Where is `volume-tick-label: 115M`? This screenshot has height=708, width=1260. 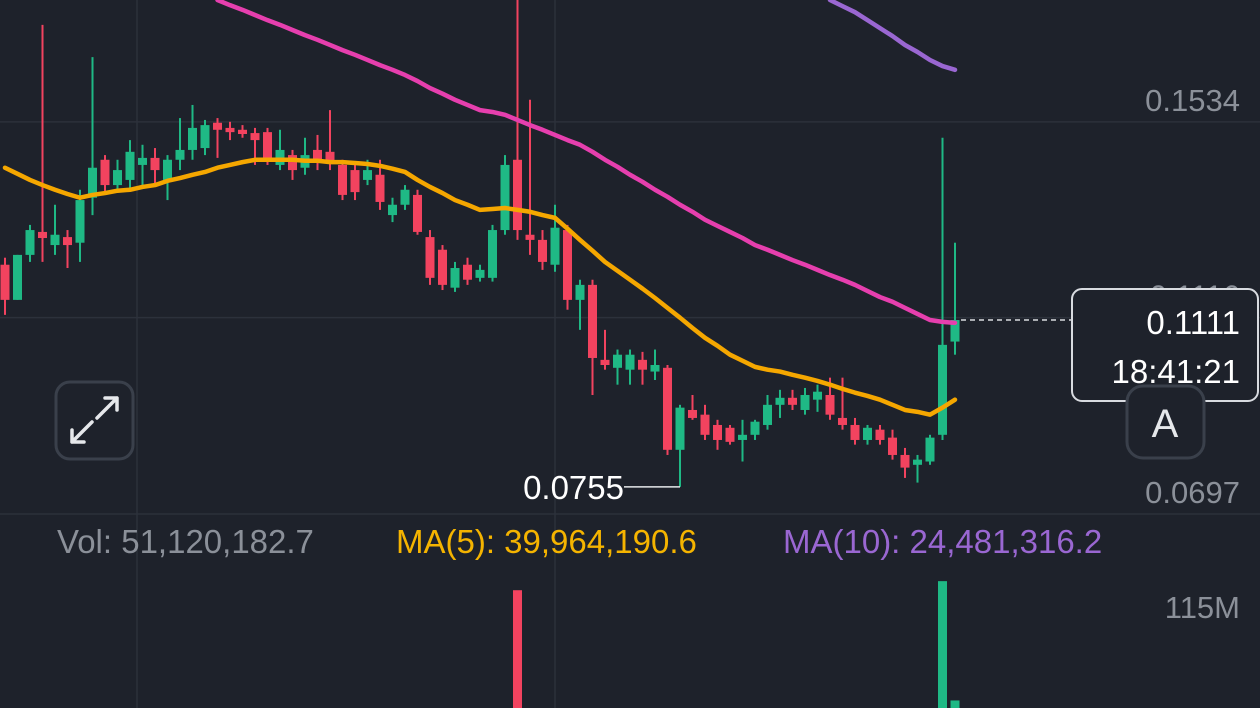 volume-tick-label: 115M is located at coordinates (1202, 607).